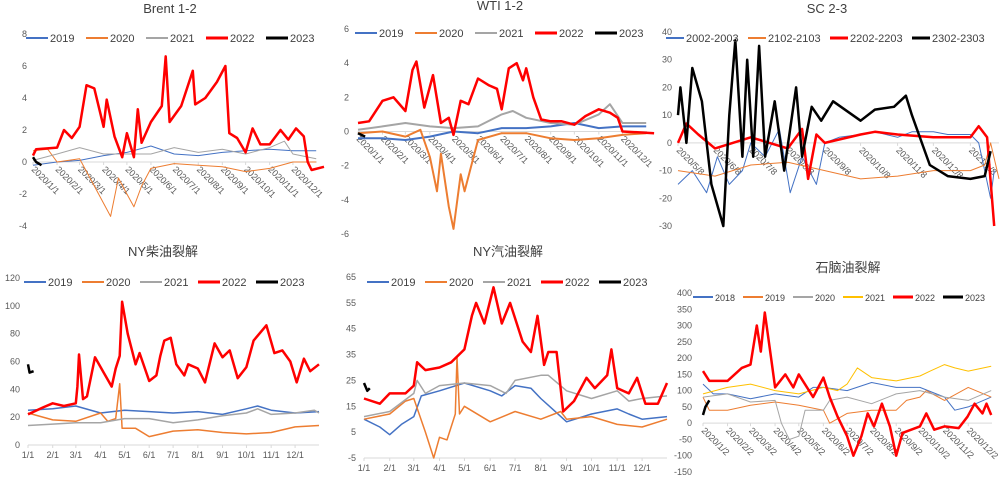  I want to click on legend-label: 2202-2203, so click(876, 39).